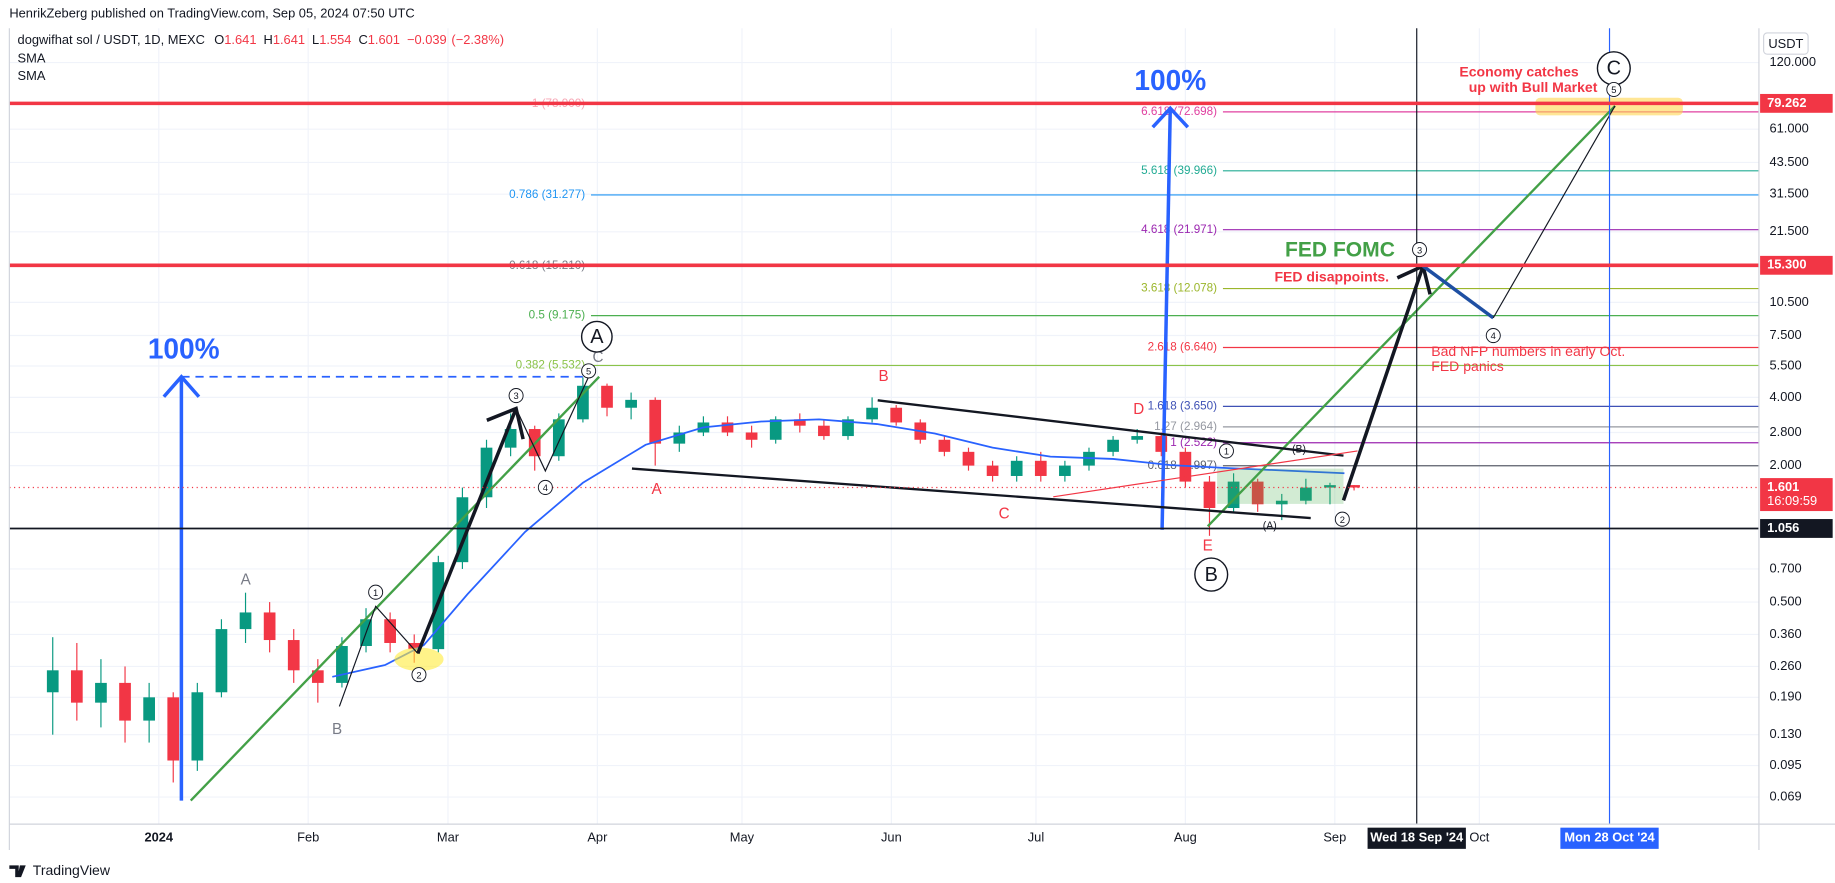  I want to click on price-label: 15.300, so click(1786, 264).